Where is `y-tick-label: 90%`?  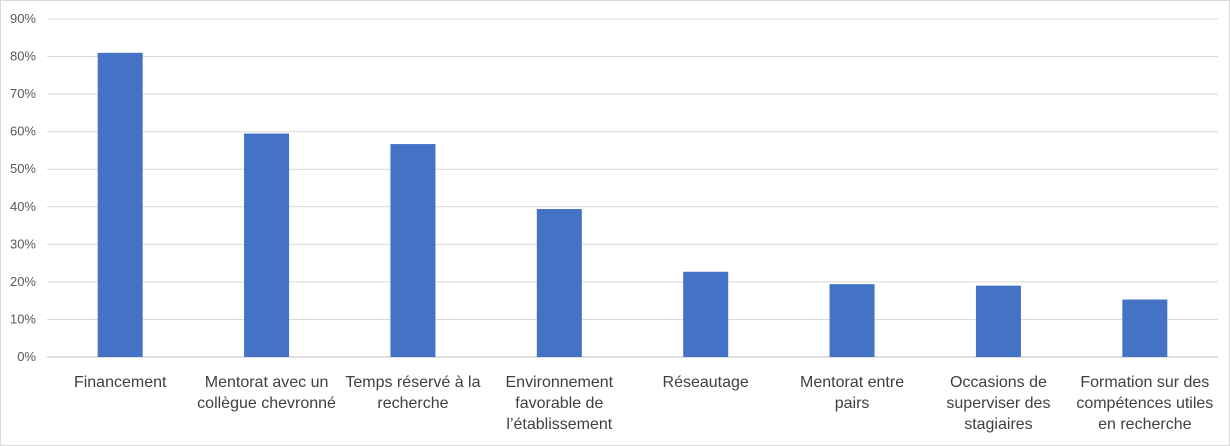
y-tick-label: 90% is located at coordinates (23, 18).